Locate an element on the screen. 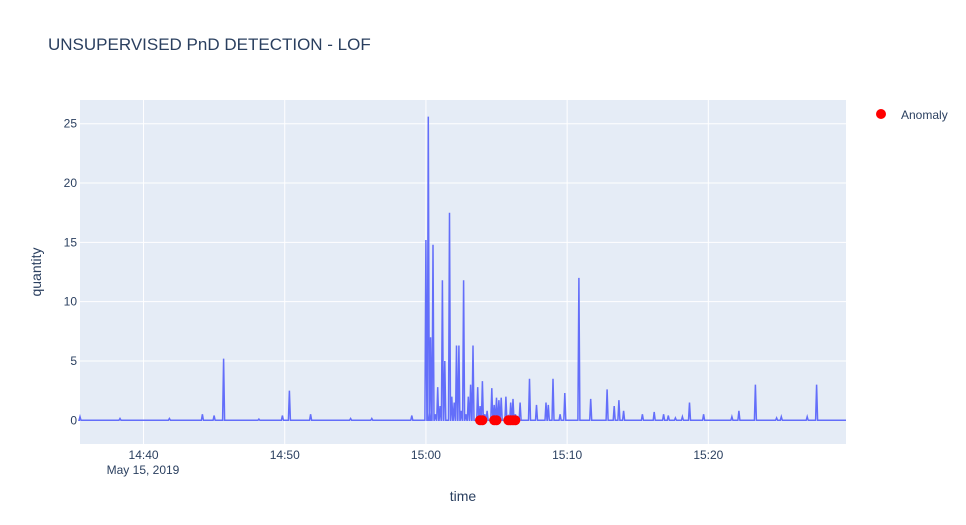  legend: Anomaly is located at coordinates (912, 115).